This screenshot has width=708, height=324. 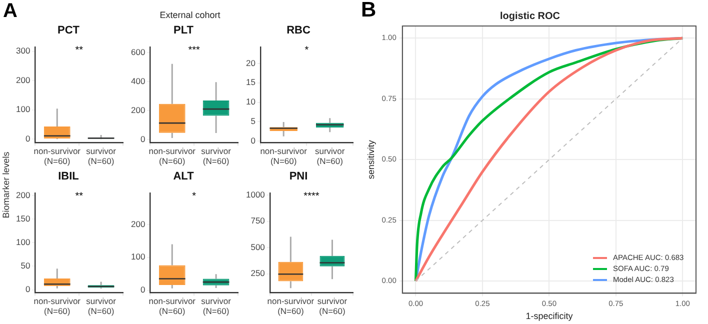 I want to click on y-tick-label: 300, so click(x=23, y=51).